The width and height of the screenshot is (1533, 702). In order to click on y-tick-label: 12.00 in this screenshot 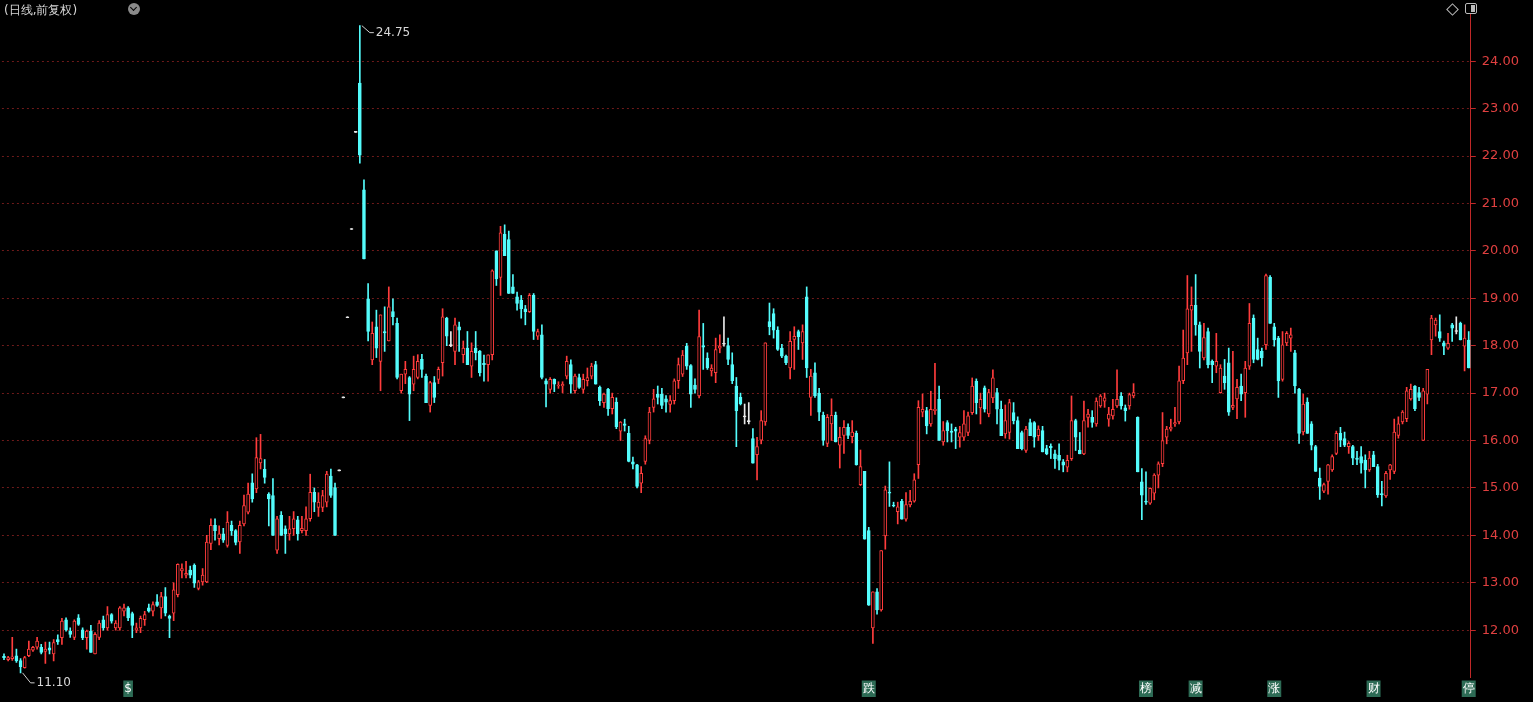, I will do `click(1500, 629)`.